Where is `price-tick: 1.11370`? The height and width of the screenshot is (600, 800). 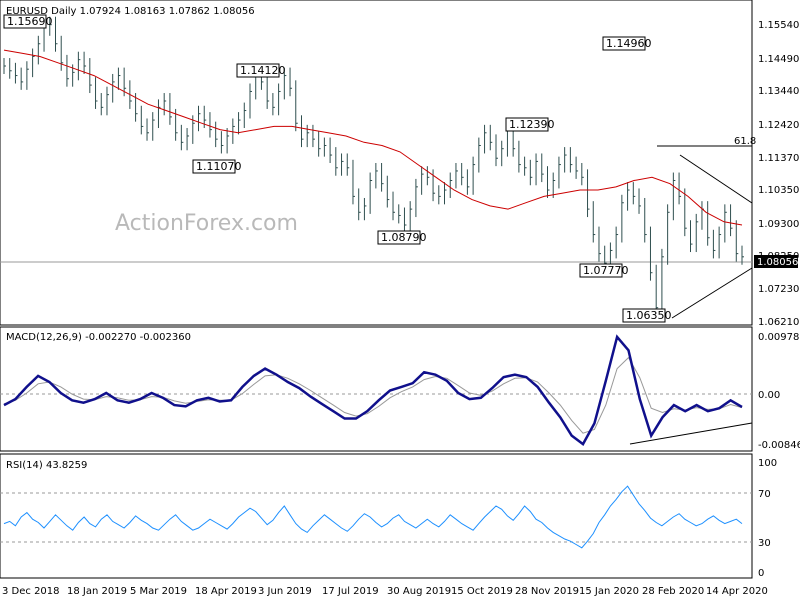 price-tick: 1.11370 is located at coordinates (778, 158).